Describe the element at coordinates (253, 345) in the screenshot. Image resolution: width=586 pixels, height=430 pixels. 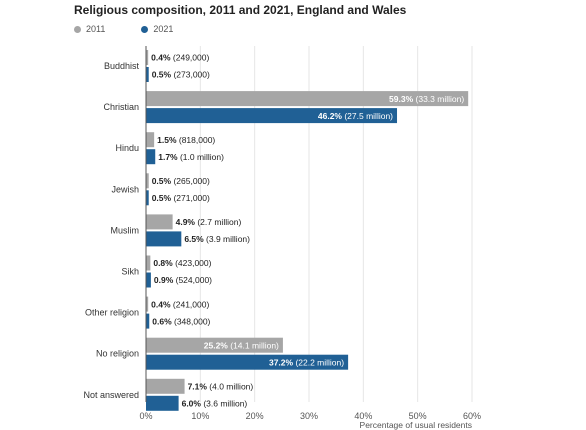
I see `data-label-count: (14.1 million)` at that location.